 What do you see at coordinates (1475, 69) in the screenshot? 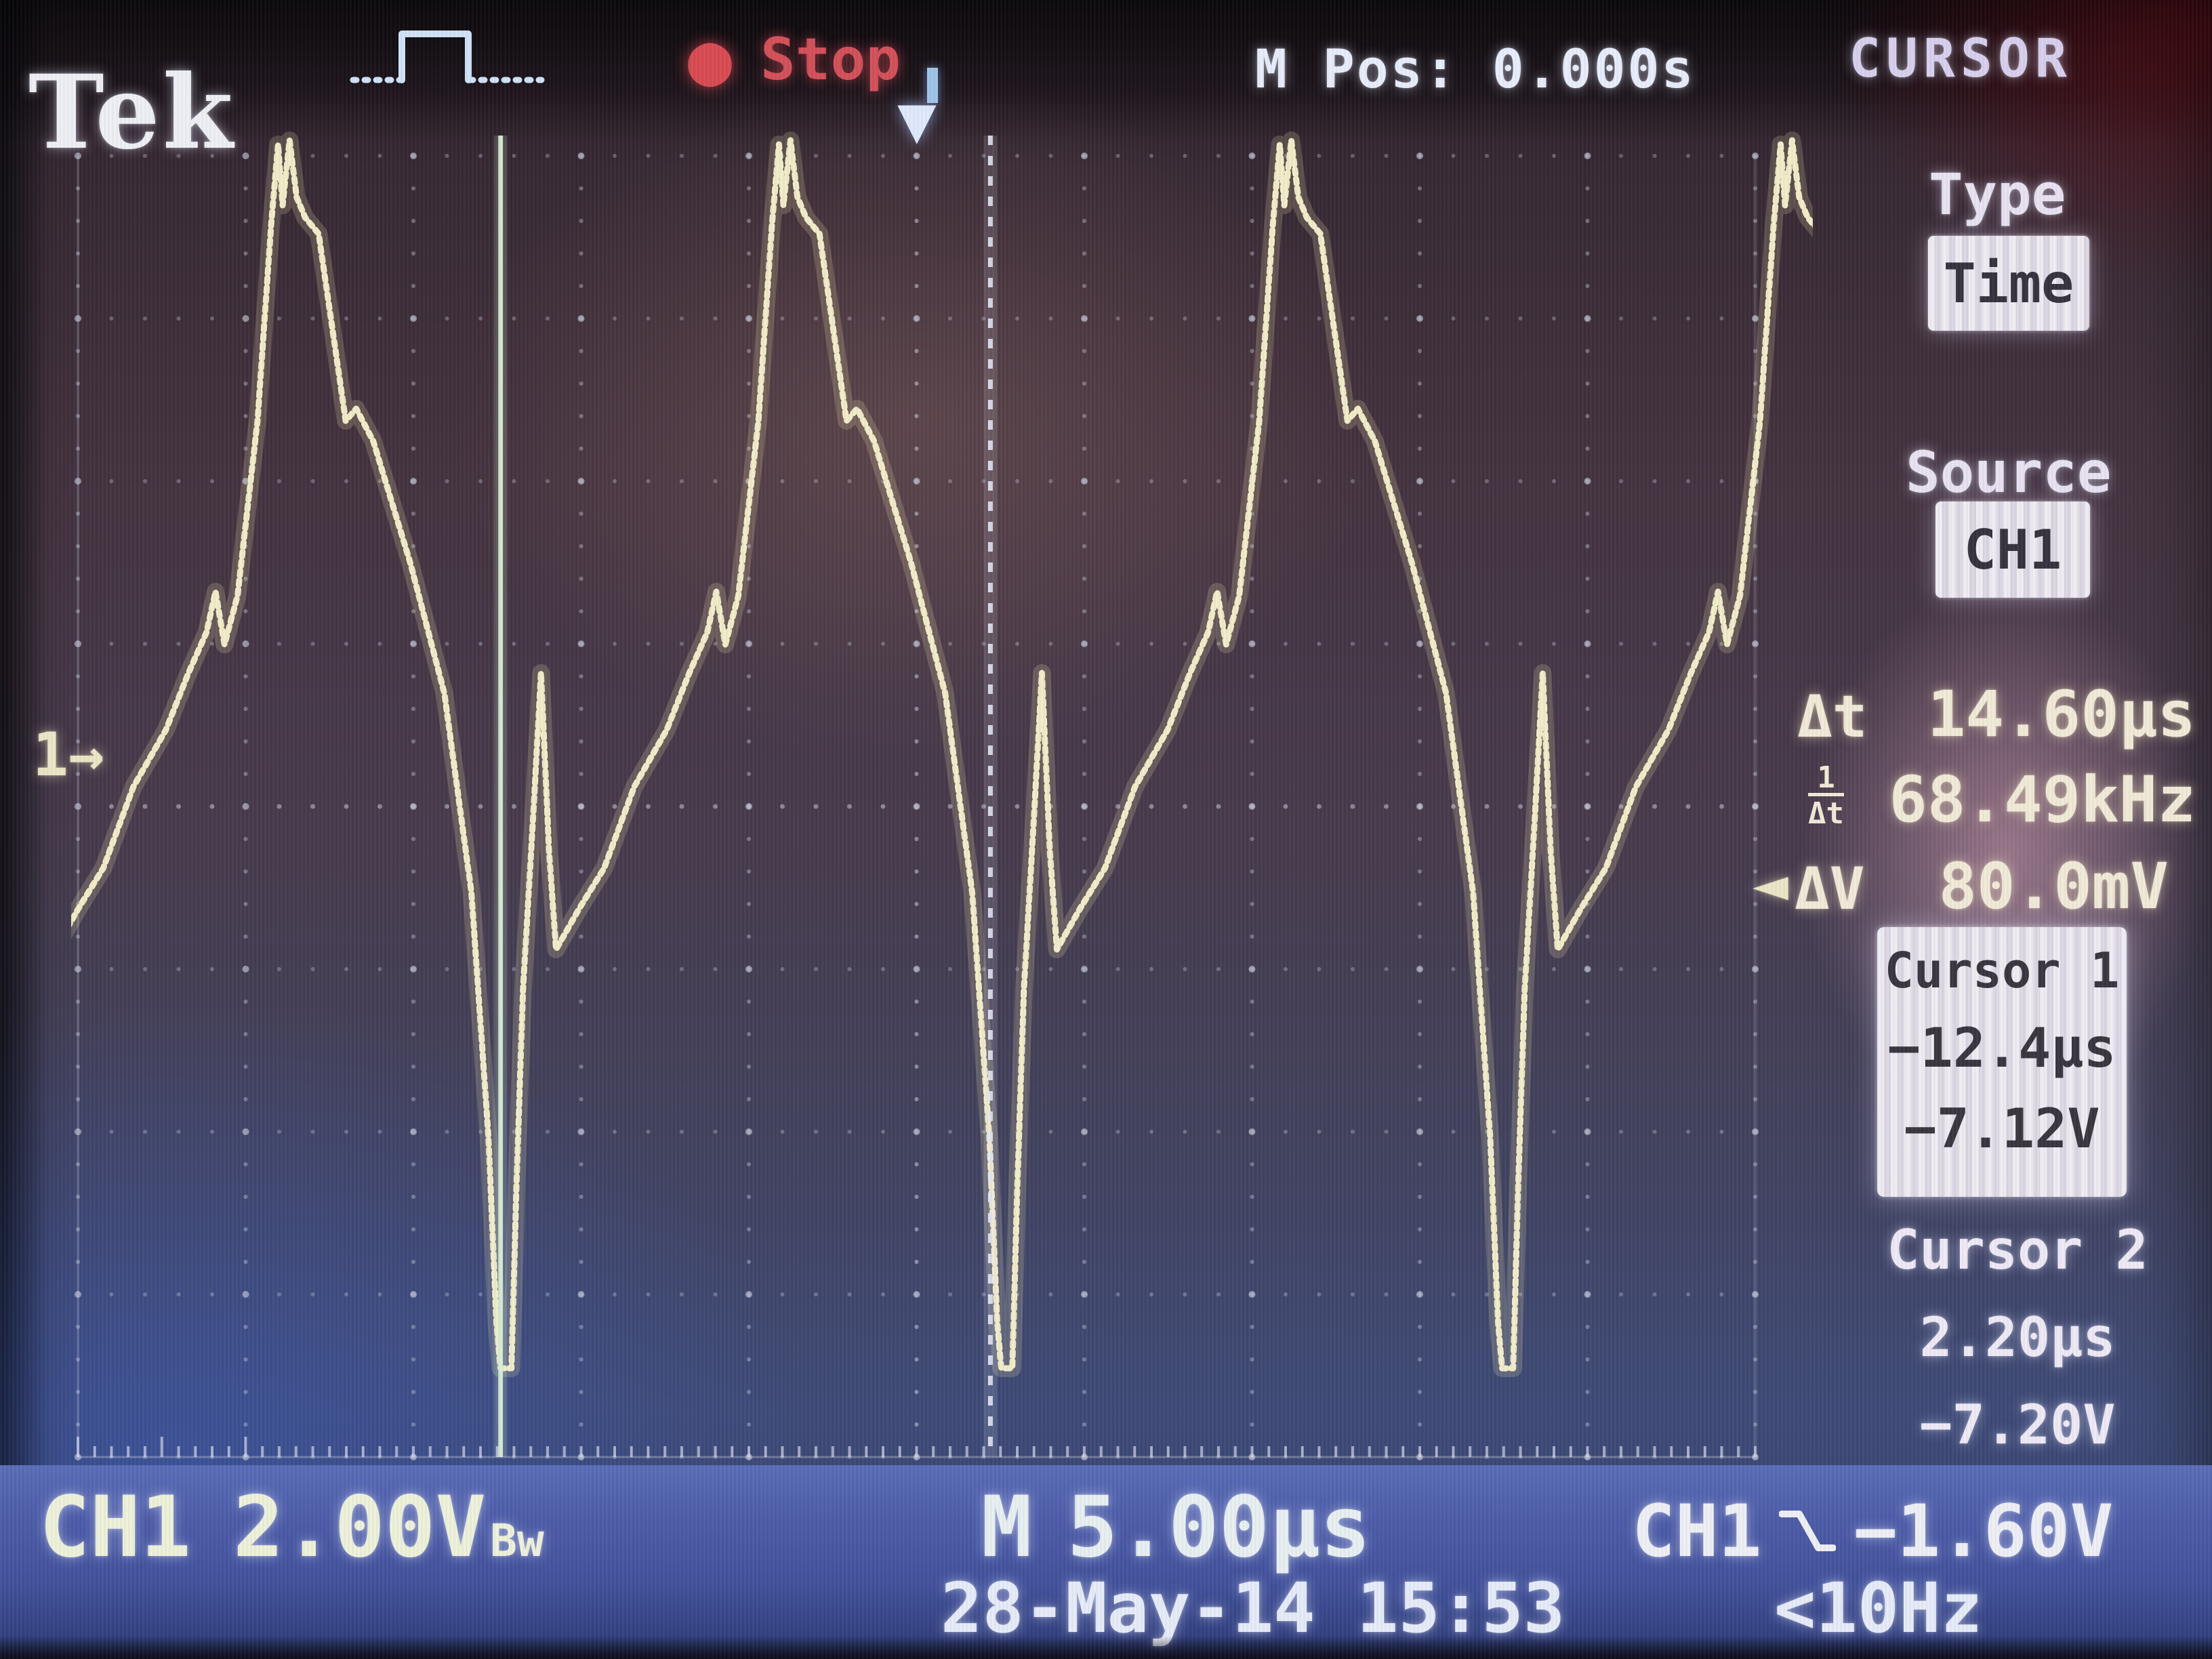
I see `m-pos-readout: M Pos: 0.000s` at bounding box center [1475, 69].